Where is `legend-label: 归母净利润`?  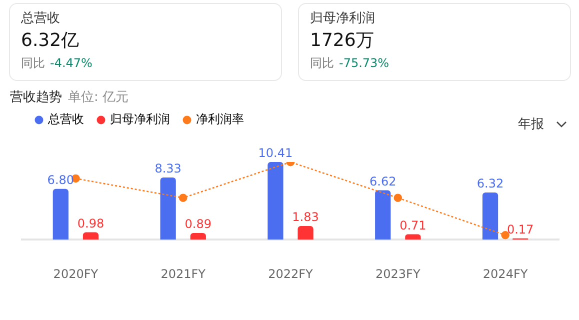 legend-label: 归母净利润 is located at coordinates (140, 119).